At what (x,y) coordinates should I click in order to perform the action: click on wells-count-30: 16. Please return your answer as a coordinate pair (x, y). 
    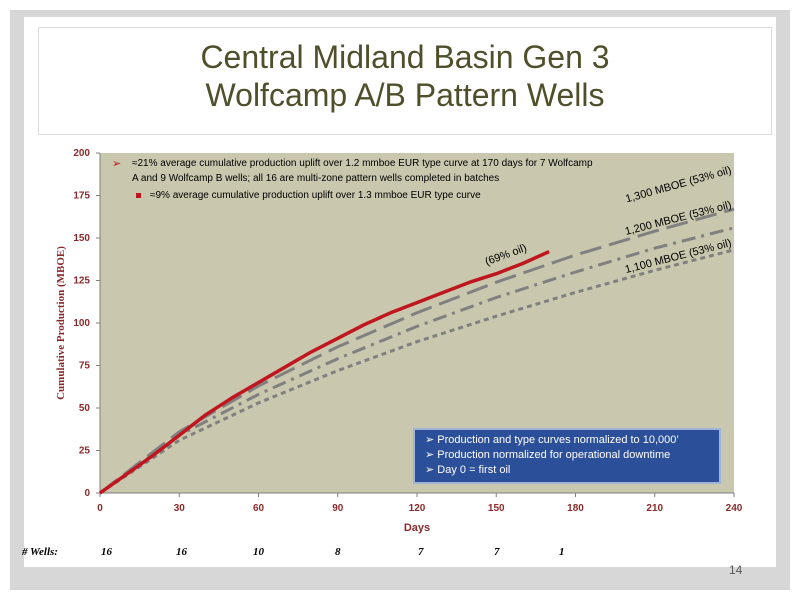
    Looking at the image, I should click on (181, 552).